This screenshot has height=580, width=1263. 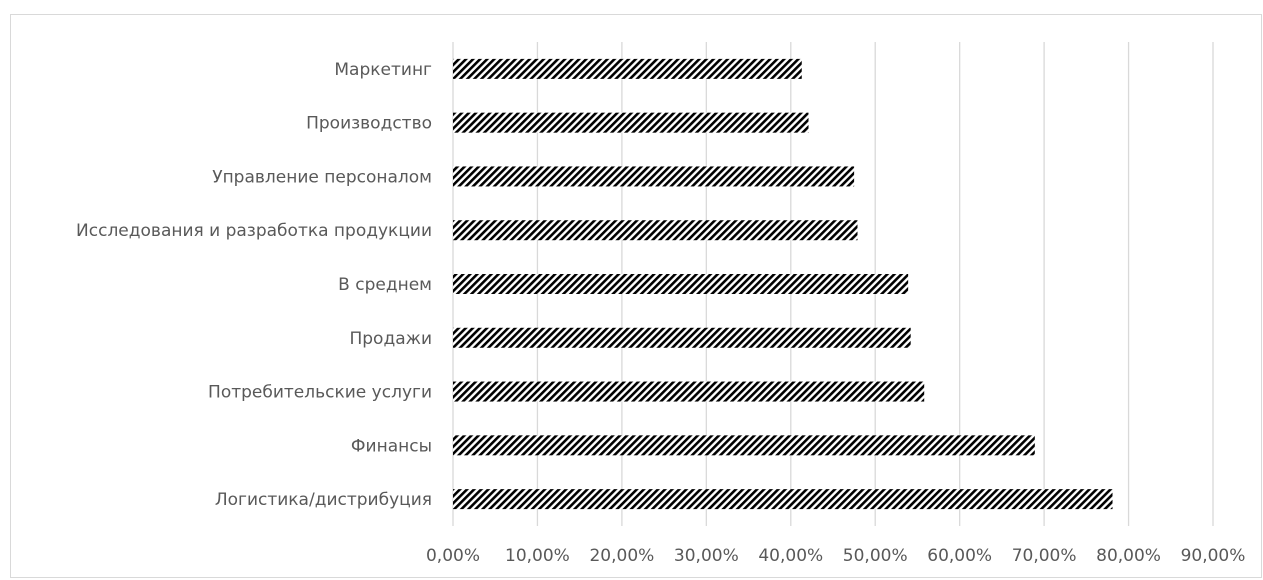 I want to click on x-tick-label: 20,00%, so click(x=621, y=556).